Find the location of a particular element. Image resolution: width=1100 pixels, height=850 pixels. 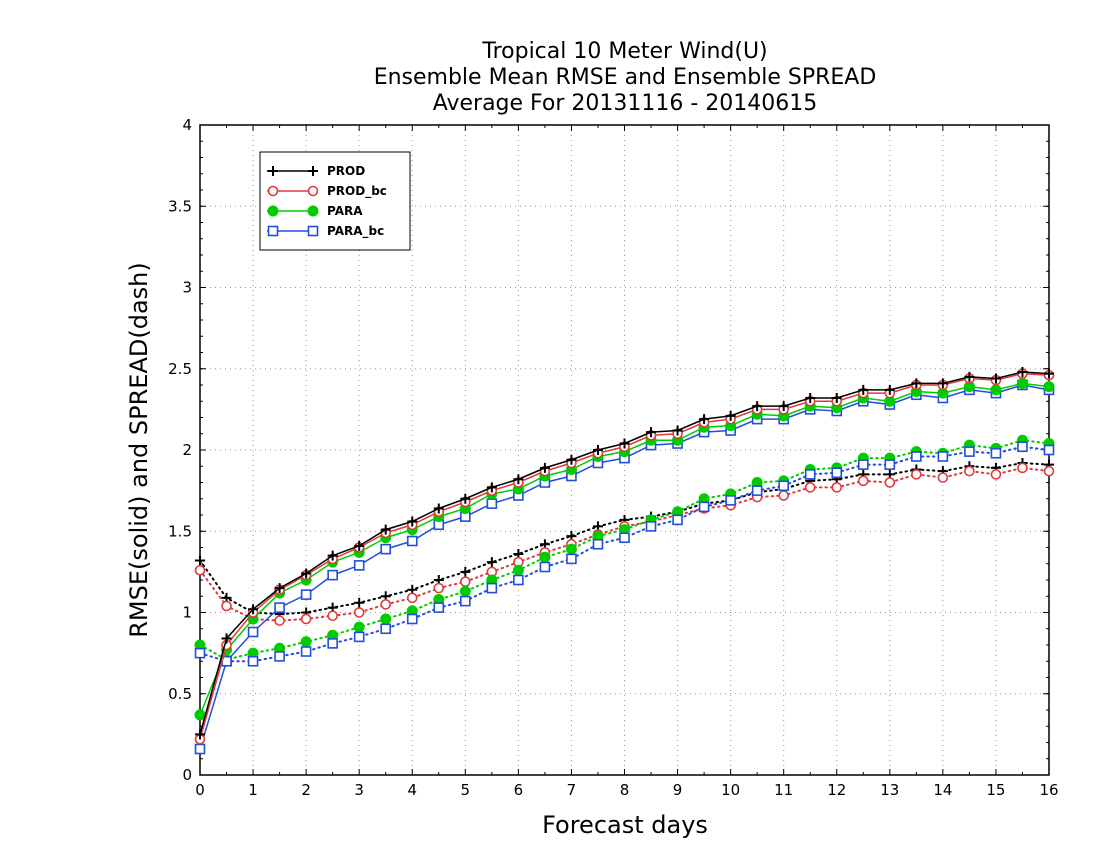

series-line-prod-bc-spread is located at coordinates (624, 544).